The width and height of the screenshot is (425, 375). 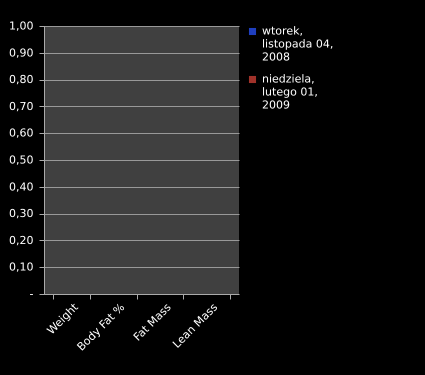 I want to click on y-tick-label: 1,00, so click(x=21, y=26).